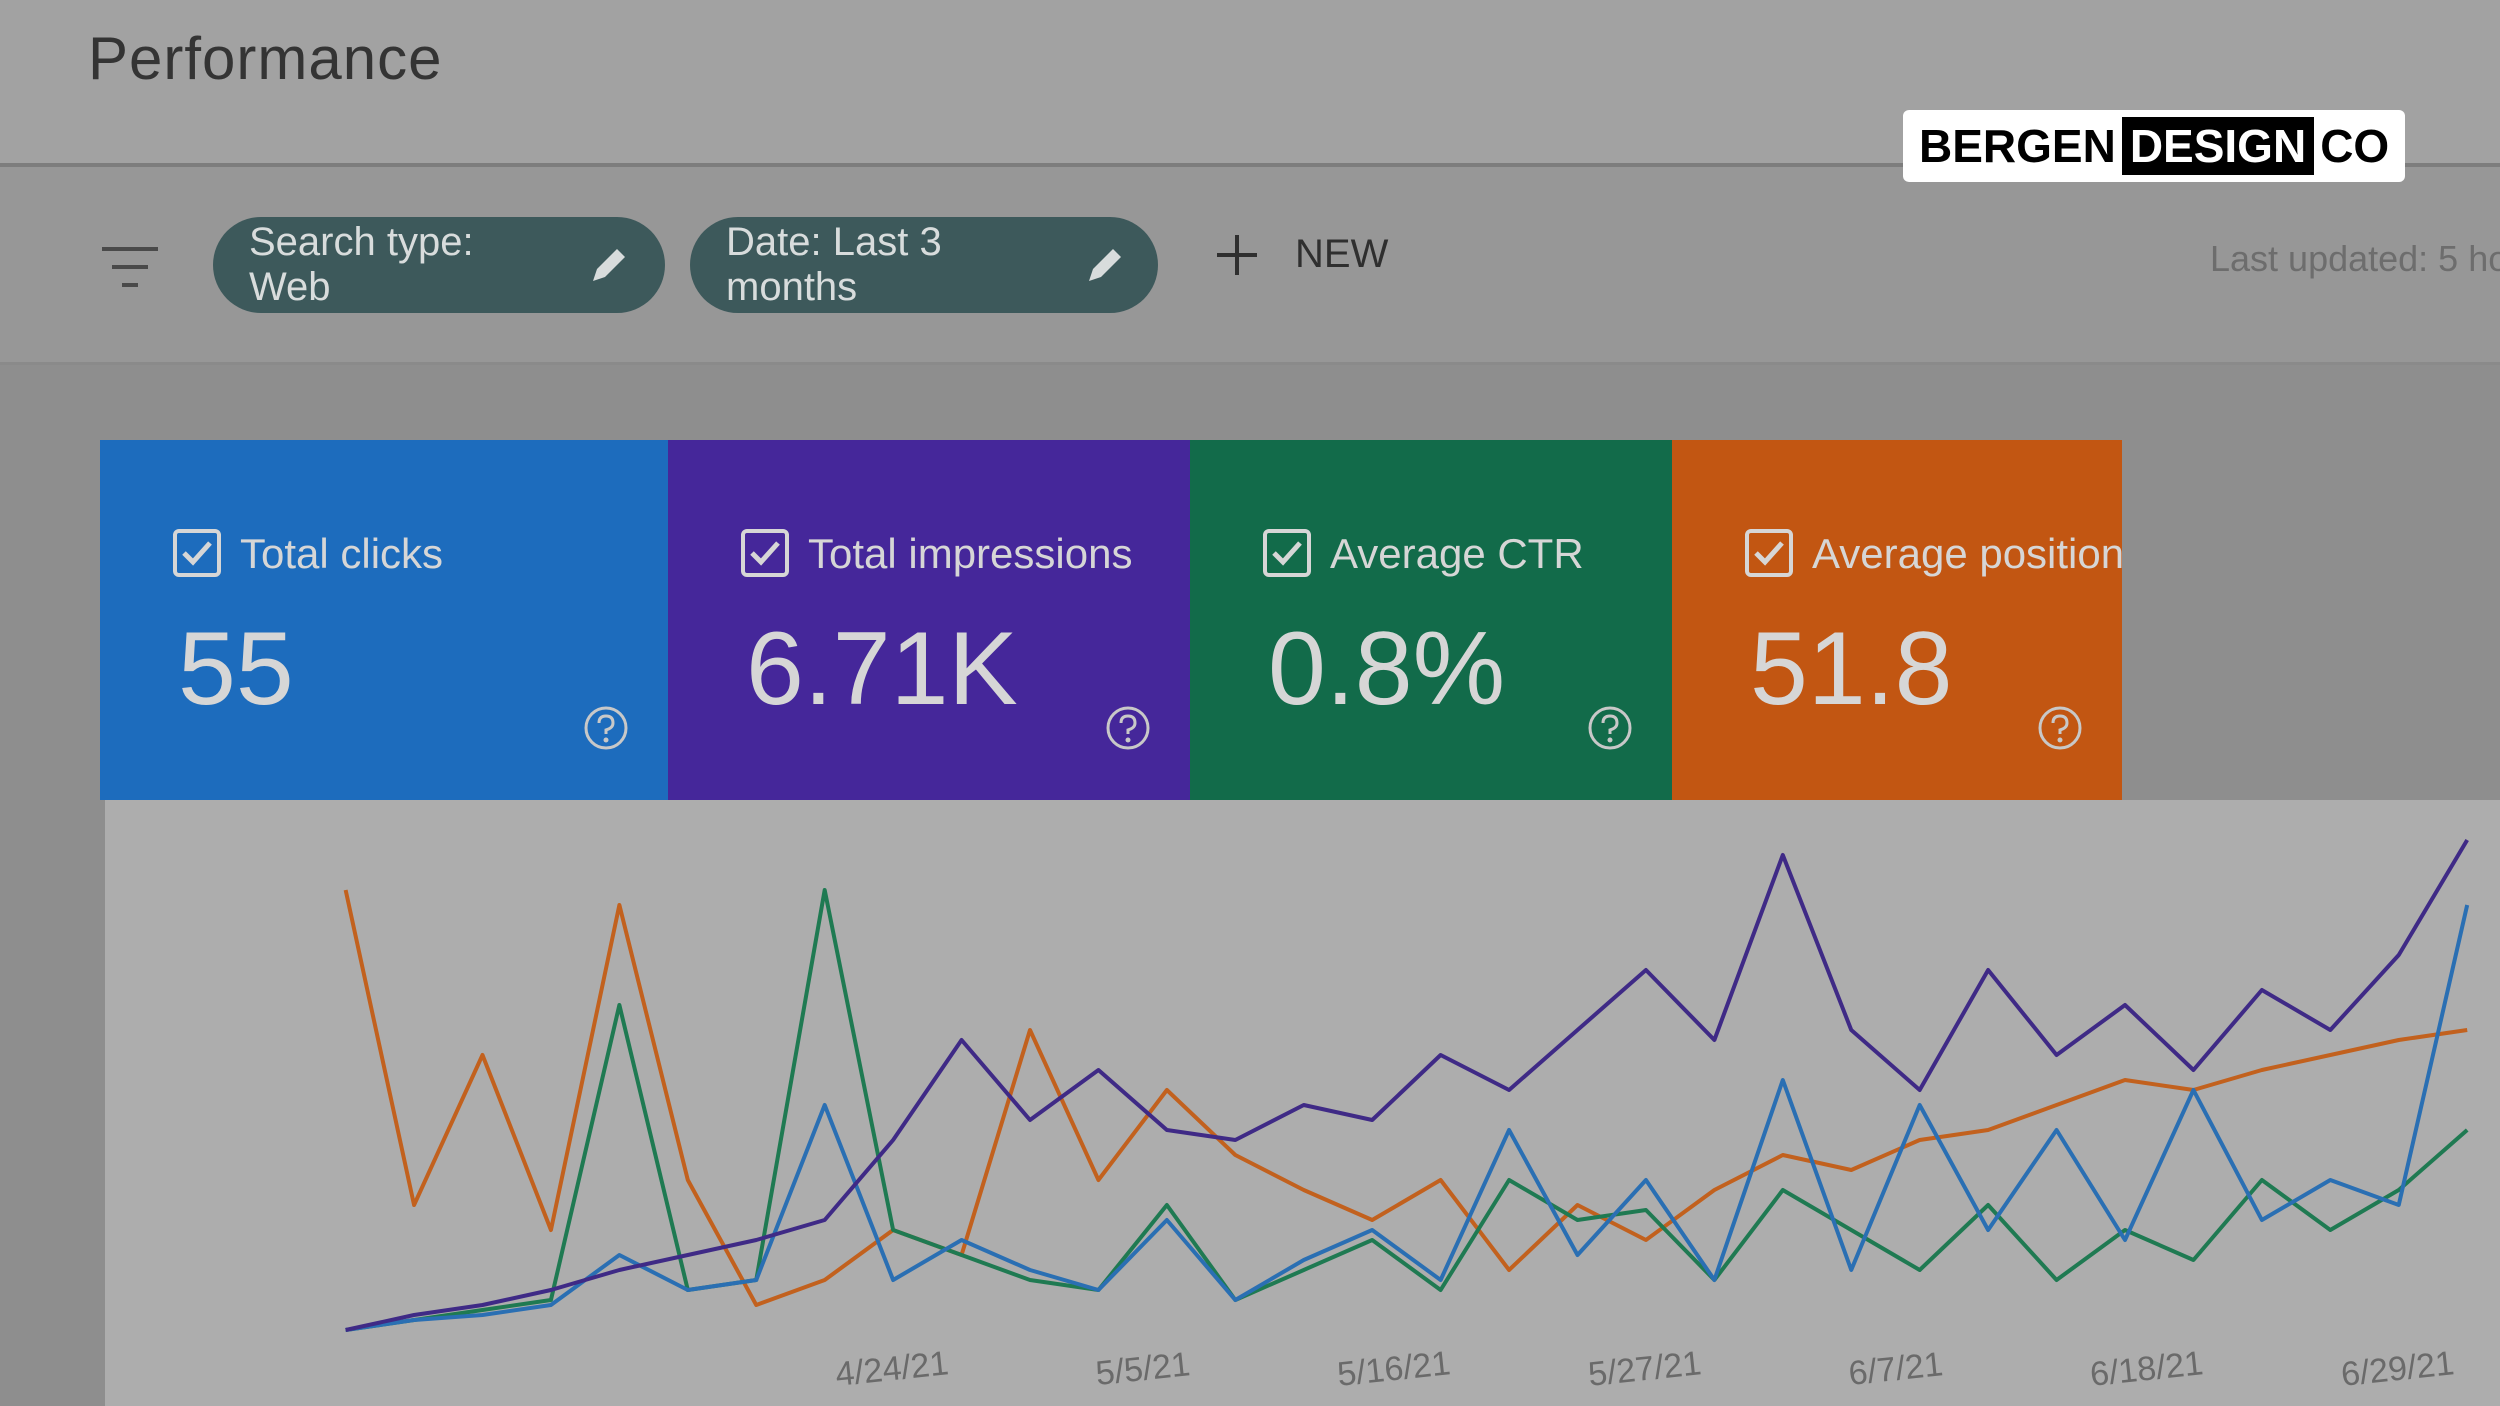 The image size is (2500, 1406). Describe the element at coordinates (2017, 146) in the screenshot. I see `logo-text: BERGEN` at that location.